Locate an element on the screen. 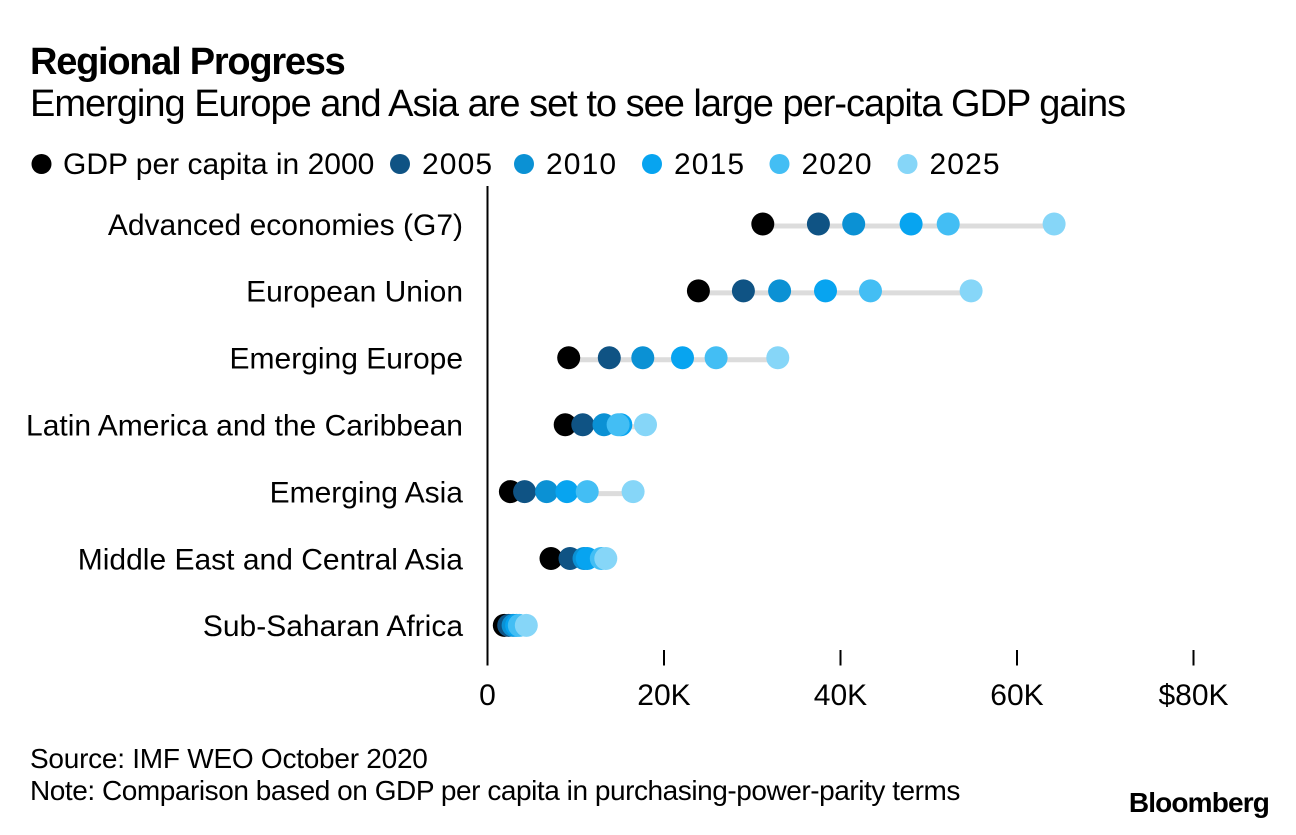 Image resolution: width=1296 pixels, height=835 pixels. svg-text: 0 is located at coordinates (487, 695).